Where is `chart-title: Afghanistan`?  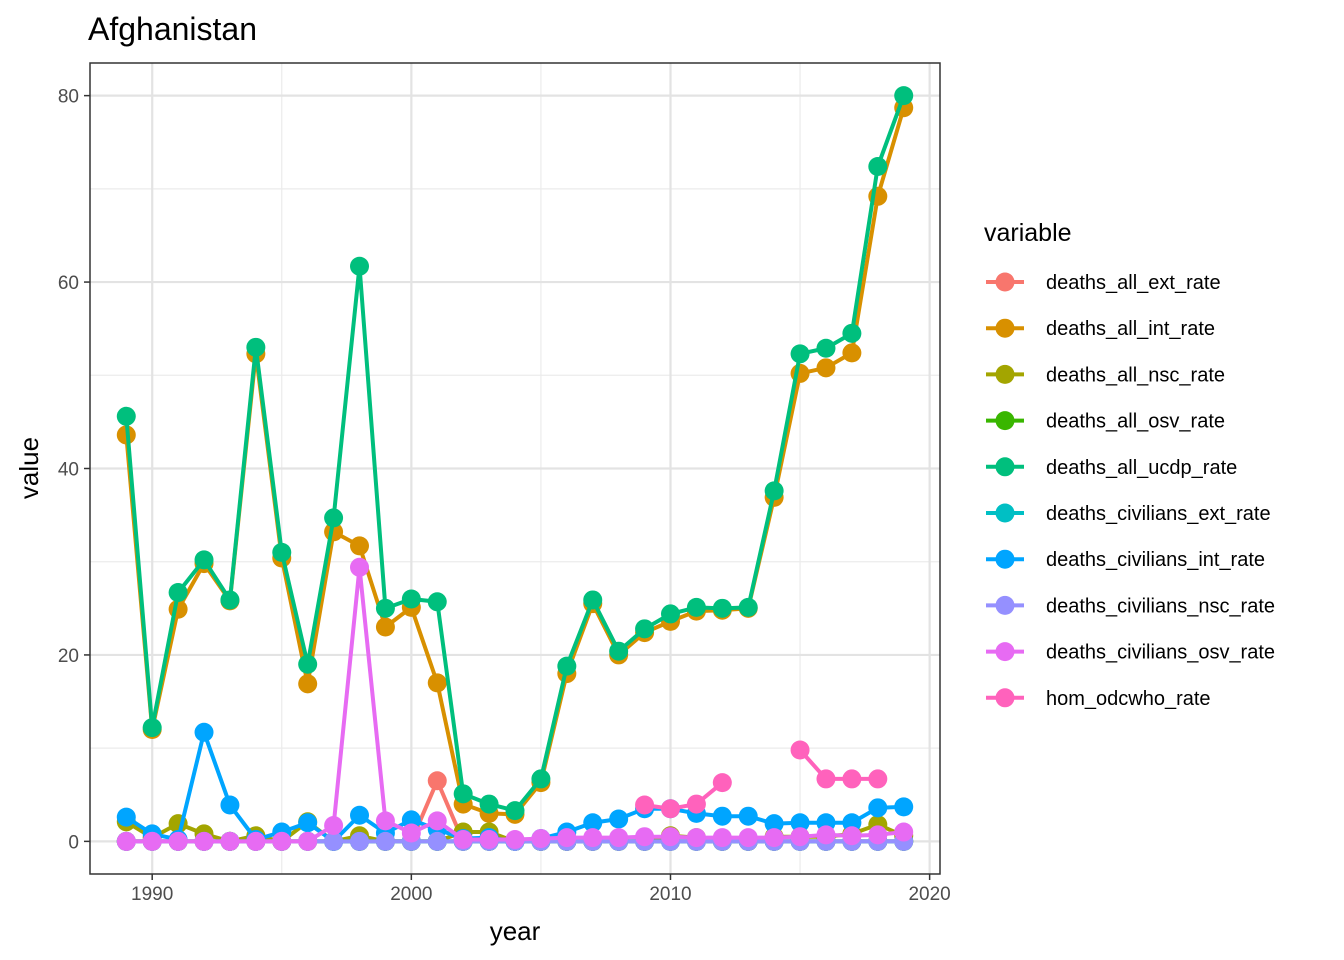
chart-title: Afghanistan is located at coordinates (172, 29).